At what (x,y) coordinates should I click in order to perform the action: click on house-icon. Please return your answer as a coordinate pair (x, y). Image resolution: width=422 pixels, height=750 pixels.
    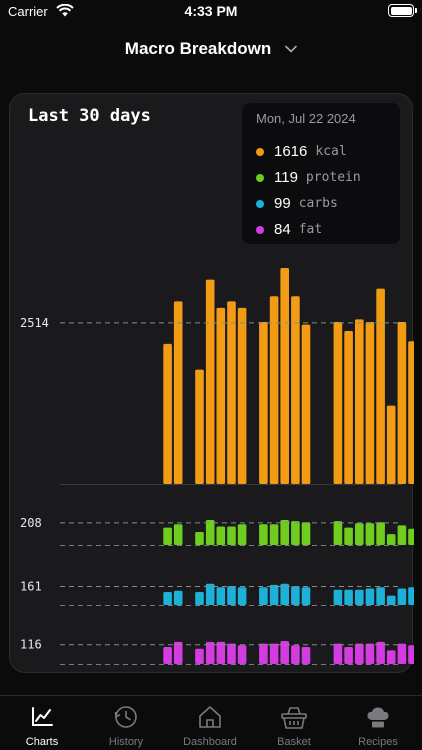
    Looking at the image, I should click on (210, 717).